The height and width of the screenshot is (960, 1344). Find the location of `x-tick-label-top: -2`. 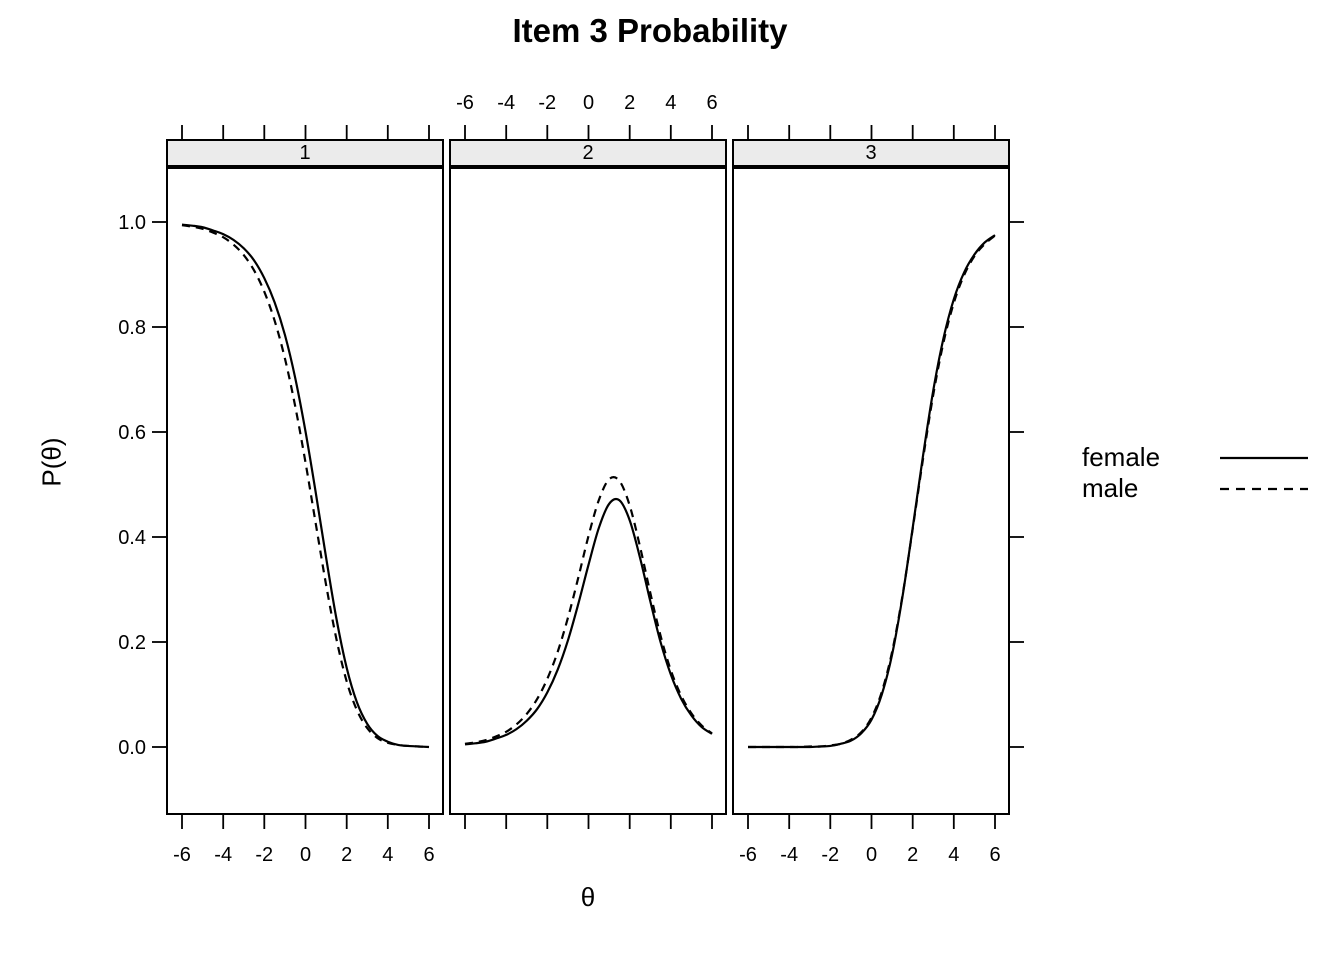

x-tick-label-top: -2 is located at coordinates (547, 103).